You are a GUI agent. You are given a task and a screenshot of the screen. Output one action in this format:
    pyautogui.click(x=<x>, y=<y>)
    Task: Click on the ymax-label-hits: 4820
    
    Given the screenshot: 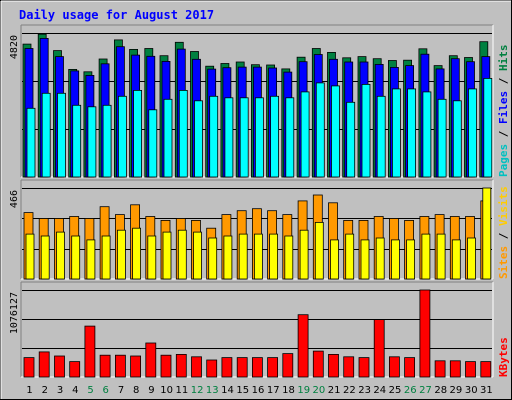 What is the action you would take?
    pyautogui.click(x=14, y=47)
    